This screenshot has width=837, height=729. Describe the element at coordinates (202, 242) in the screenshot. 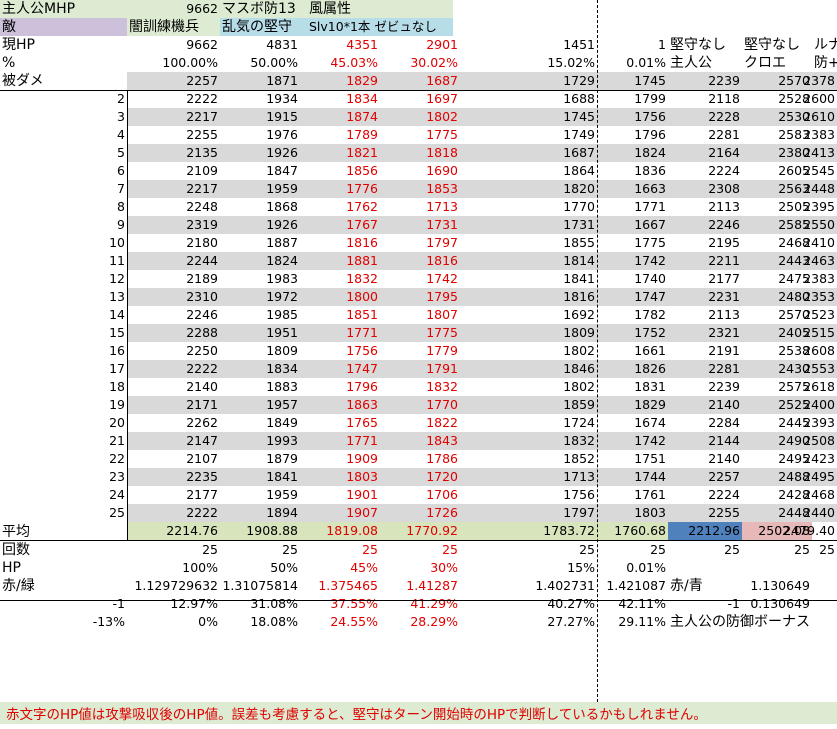

I see `damage-cell: 2180` at that location.